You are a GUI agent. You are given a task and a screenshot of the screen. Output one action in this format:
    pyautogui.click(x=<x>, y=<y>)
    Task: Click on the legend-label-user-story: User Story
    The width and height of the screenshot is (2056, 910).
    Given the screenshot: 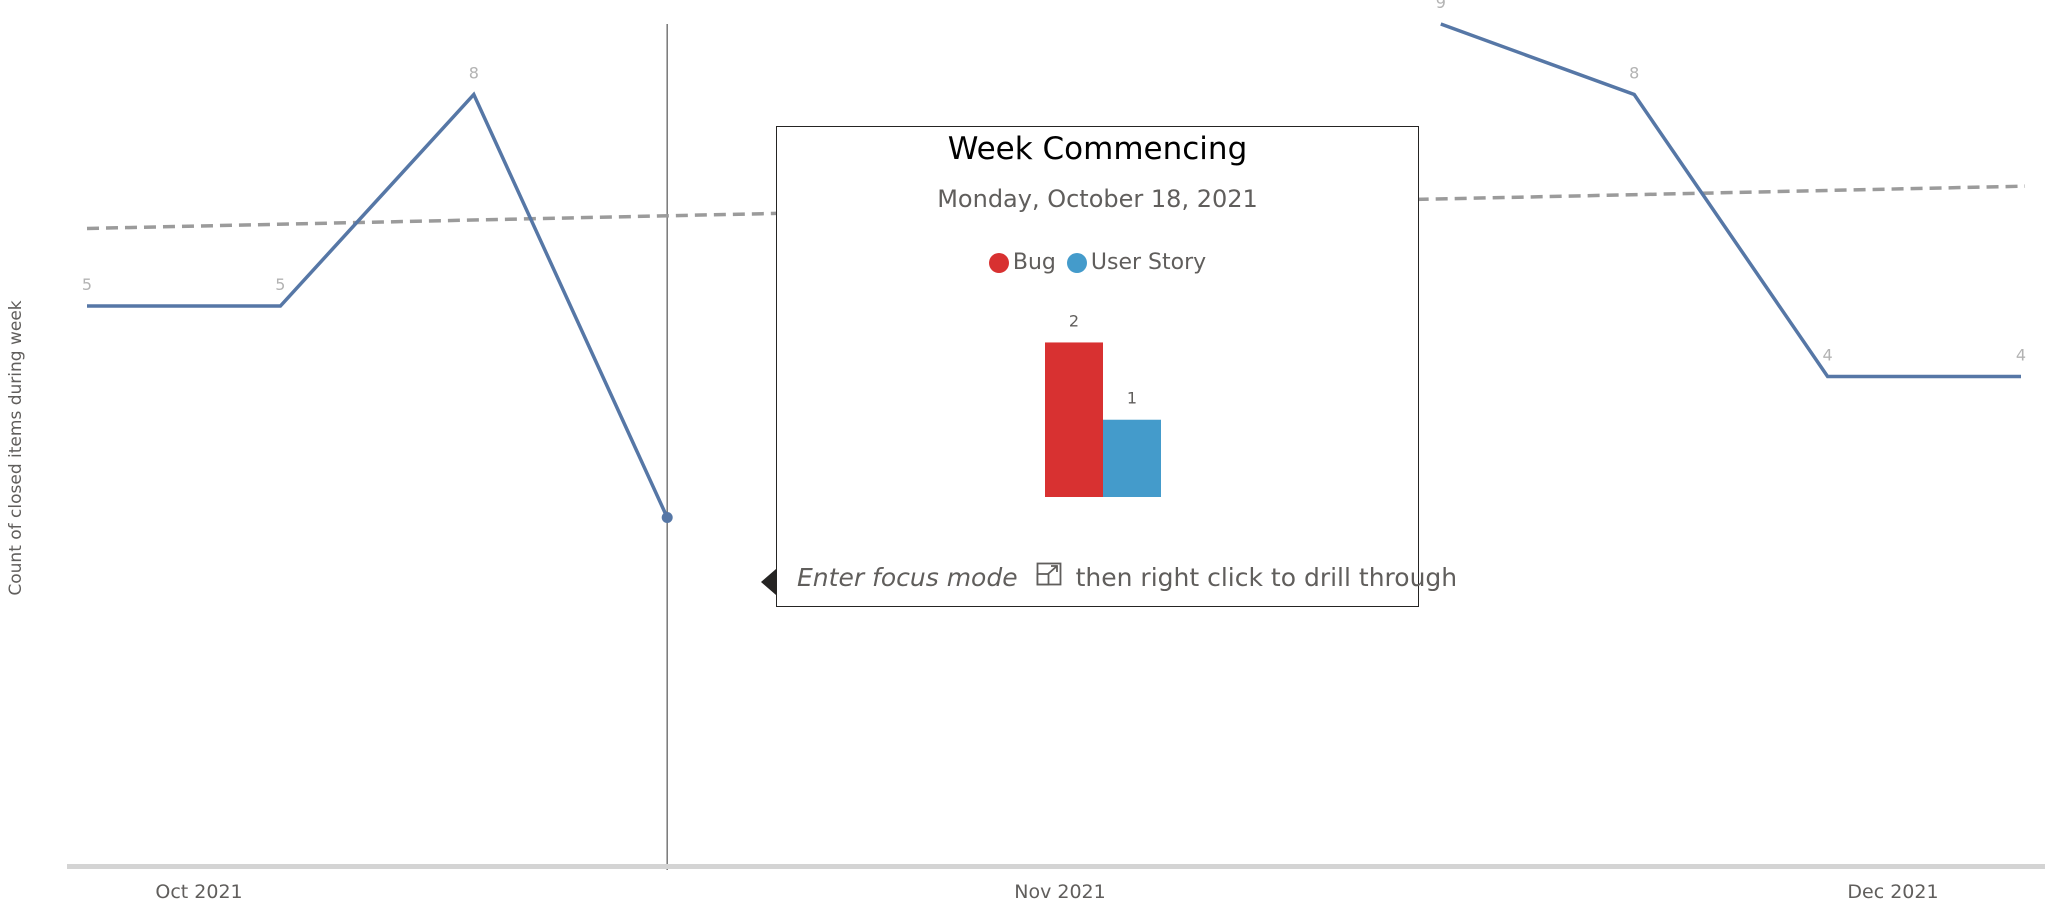 What is the action you would take?
    pyautogui.click(x=1148, y=262)
    